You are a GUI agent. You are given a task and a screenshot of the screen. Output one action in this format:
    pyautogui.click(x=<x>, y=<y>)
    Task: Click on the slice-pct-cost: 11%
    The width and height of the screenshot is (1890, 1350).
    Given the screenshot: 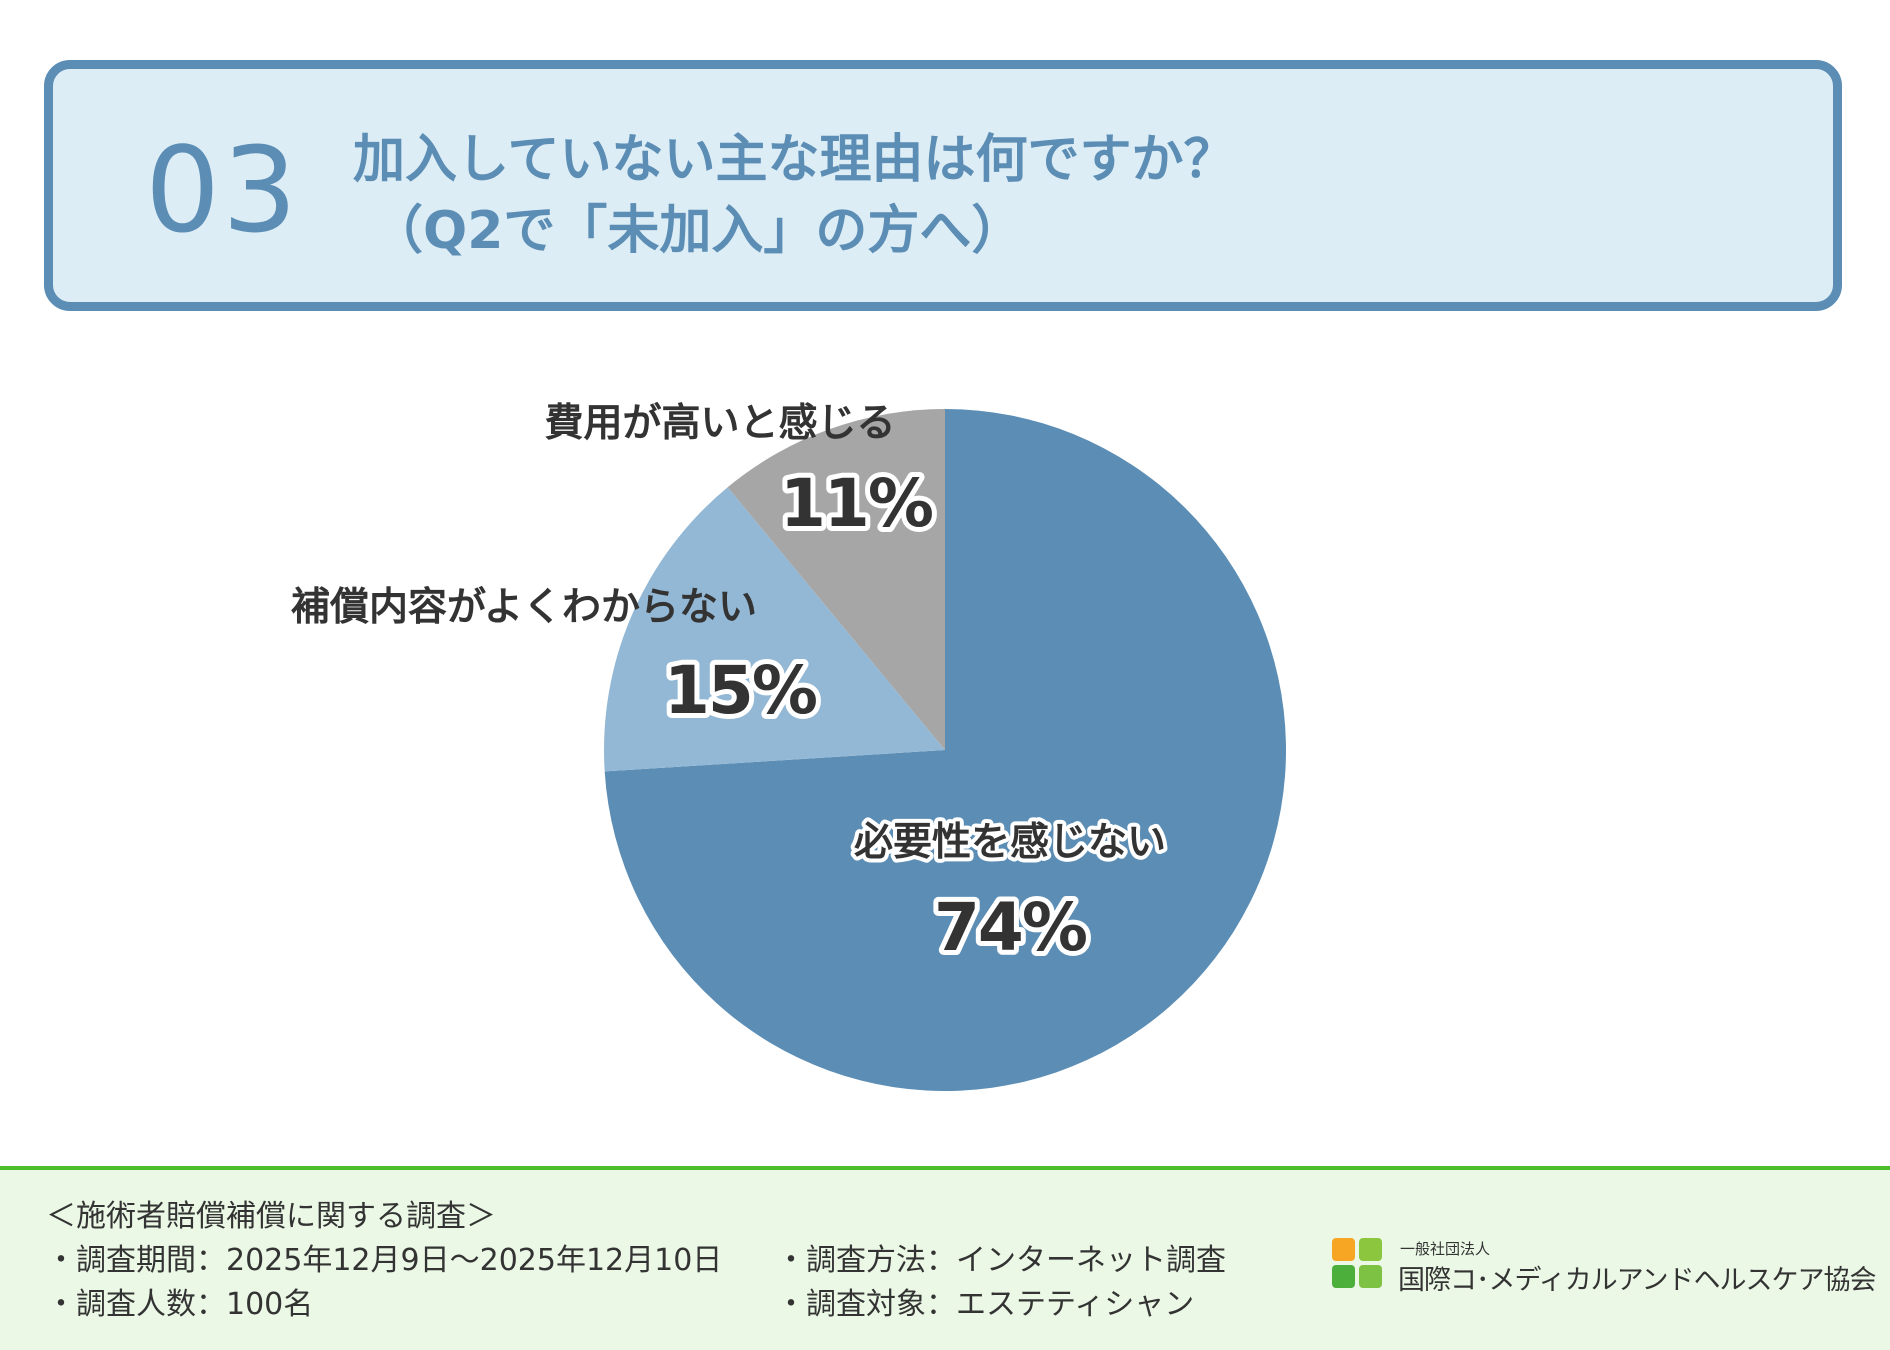 What is the action you would take?
    pyautogui.click(x=856, y=503)
    